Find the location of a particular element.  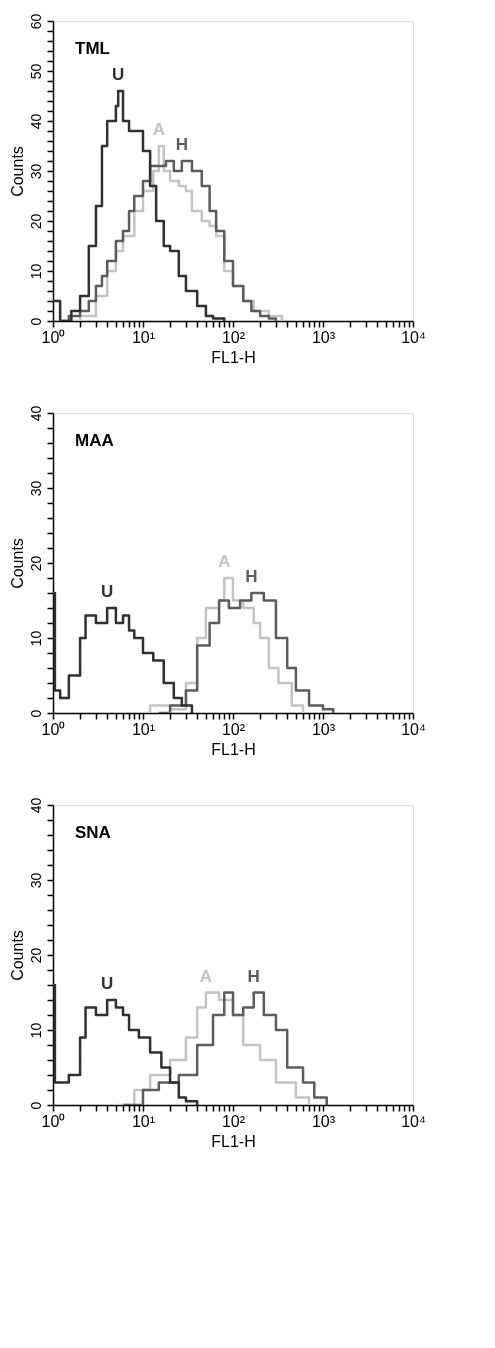

y-tick-label: 60 is located at coordinates (35, 21).